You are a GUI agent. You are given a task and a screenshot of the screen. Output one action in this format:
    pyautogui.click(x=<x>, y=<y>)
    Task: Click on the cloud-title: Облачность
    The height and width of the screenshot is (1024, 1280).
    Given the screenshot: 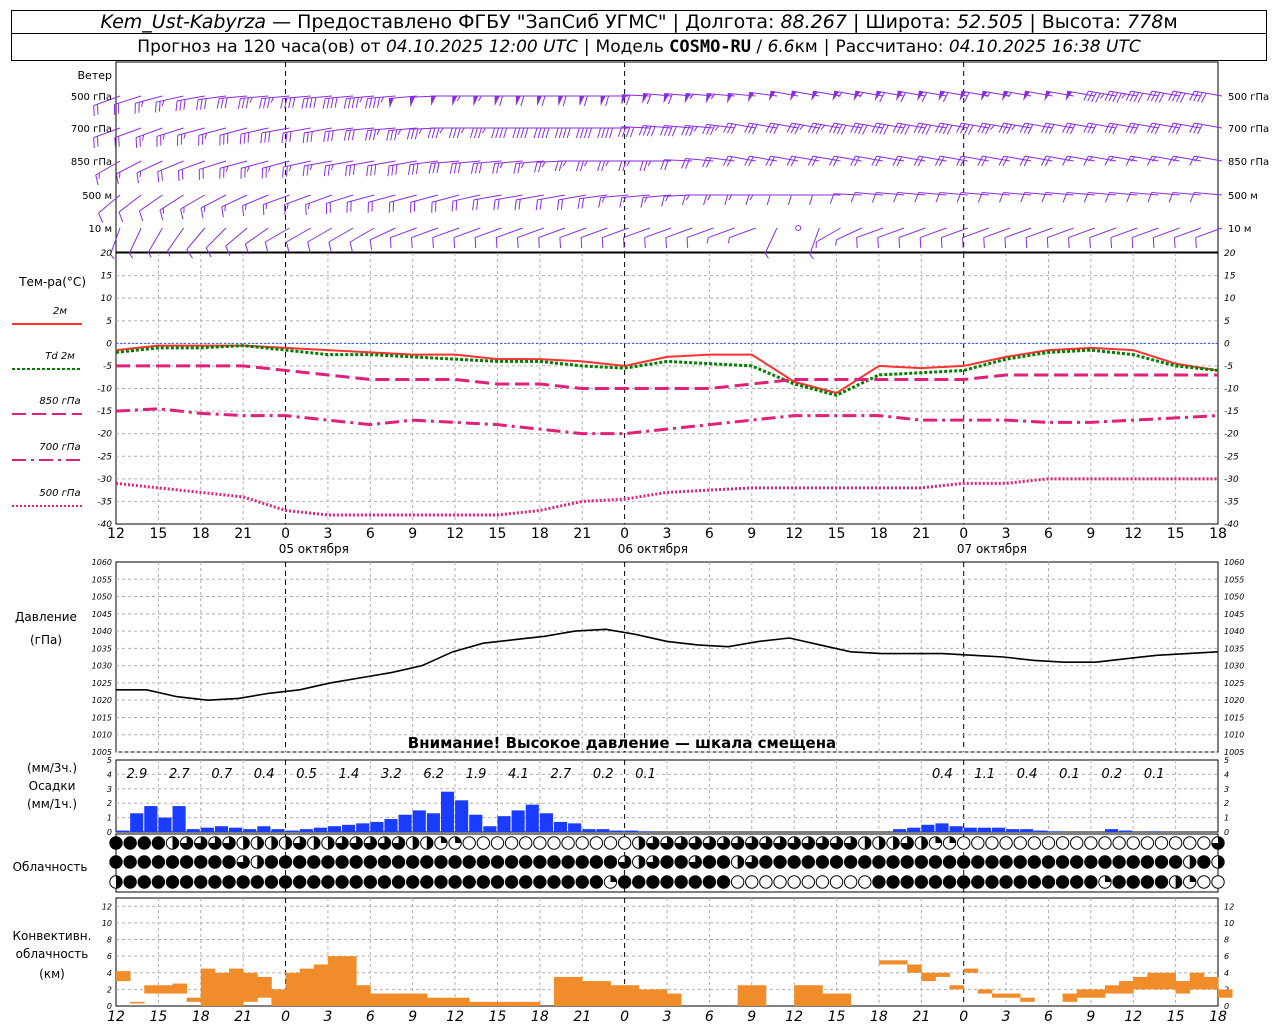 What is the action you would take?
    pyautogui.click(x=50, y=867)
    